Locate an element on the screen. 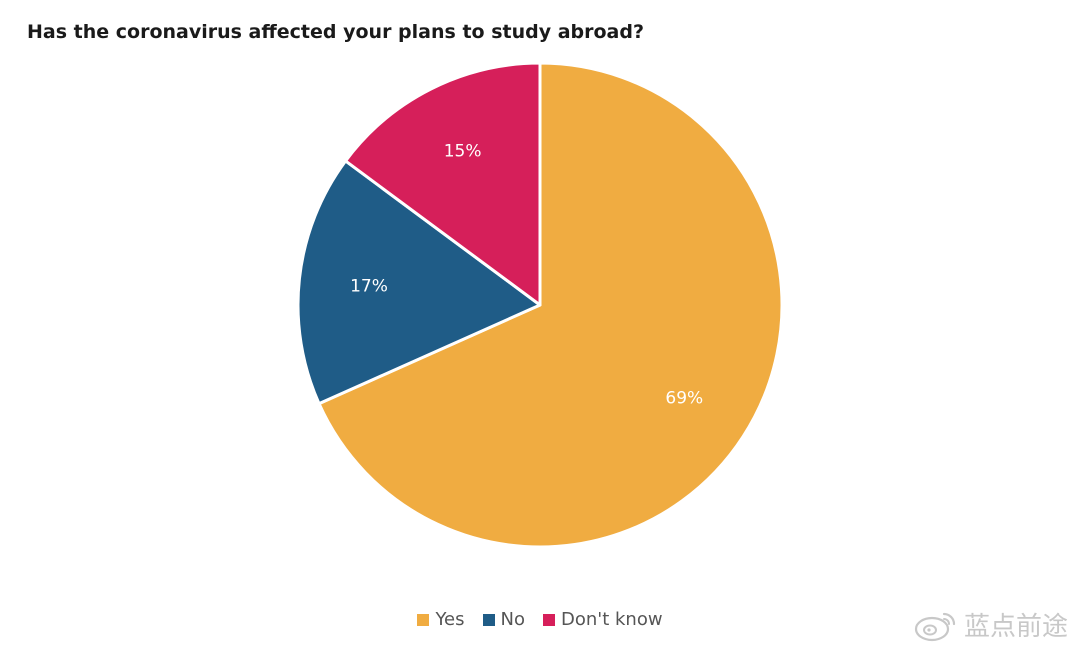 The image size is (1080, 655). legend-item-dont-know: Don't know is located at coordinates (602, 619).